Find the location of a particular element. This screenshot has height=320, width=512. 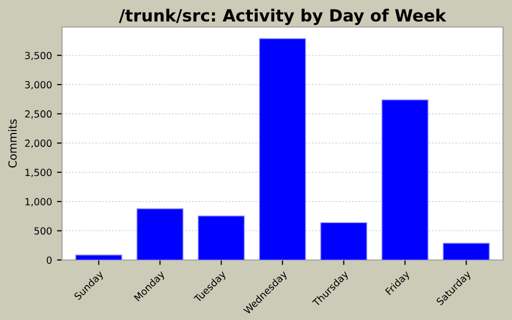

y-tick-label: 2,000 is located at coordinates (38, 144).